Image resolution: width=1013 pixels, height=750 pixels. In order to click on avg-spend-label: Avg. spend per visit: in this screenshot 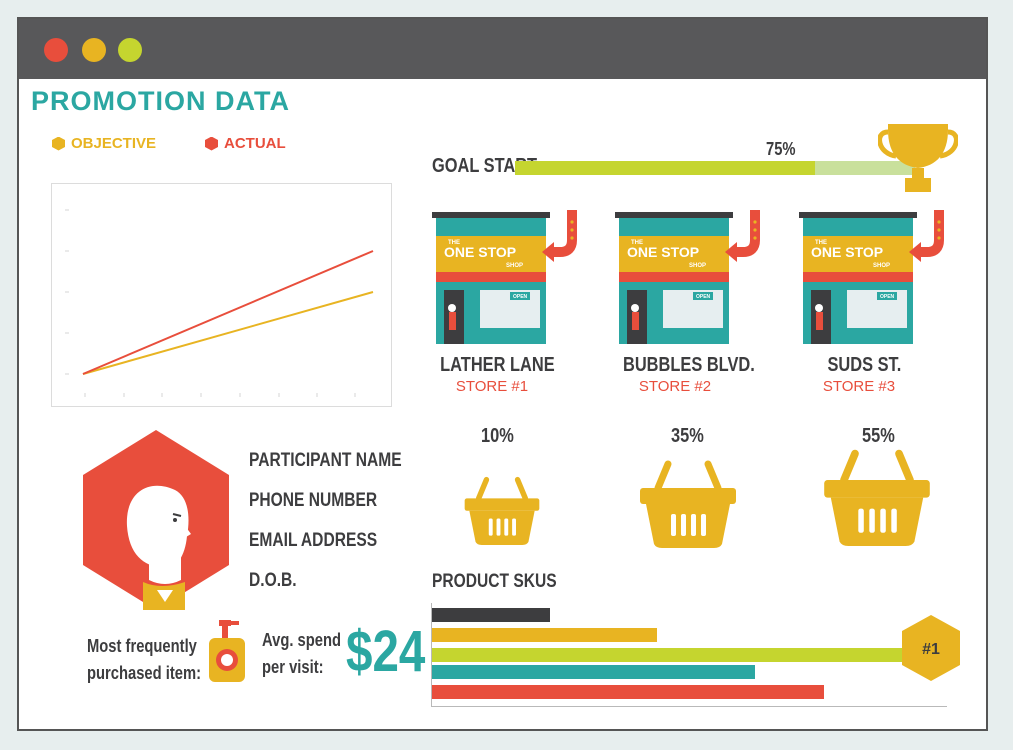, I will do `click(301, 654)`.